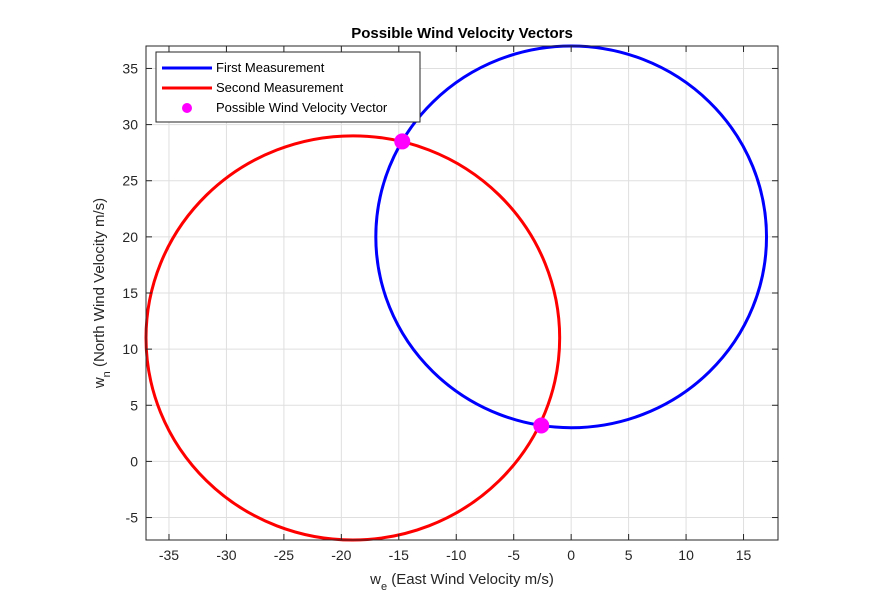 This screenshot has height=607, width=892. Describe the element at coordinates (130, 349) in the screenshot. I see `y-tick-label: 10` at that location.